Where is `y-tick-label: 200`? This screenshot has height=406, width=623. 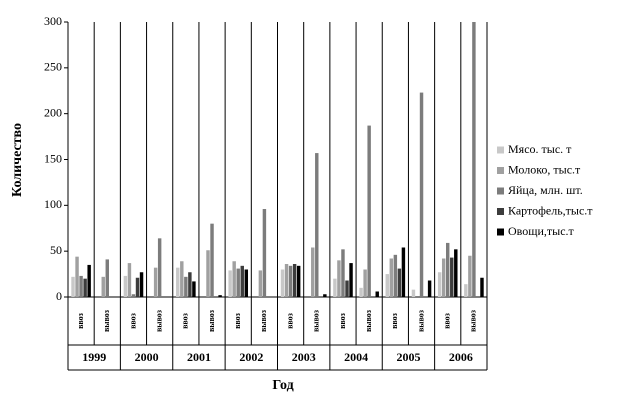 y-tick-label: 200 is located at coordinates (53, 112).